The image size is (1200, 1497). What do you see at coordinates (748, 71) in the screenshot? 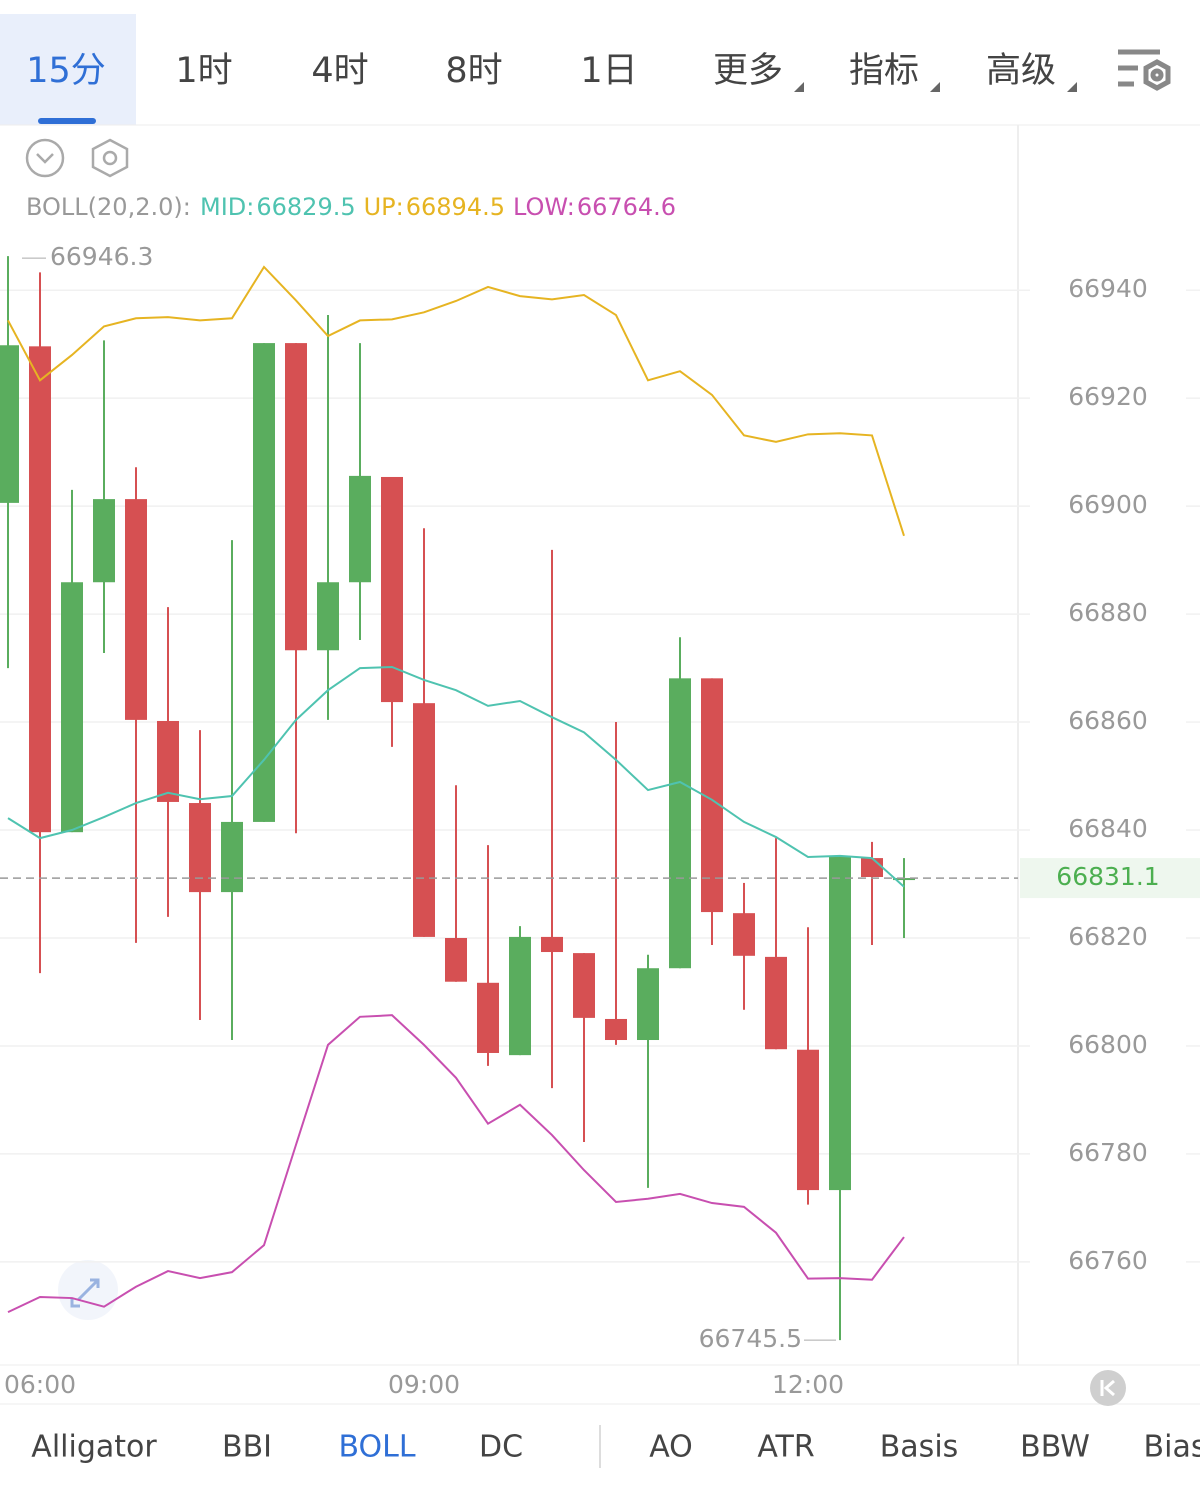
I see `period-tab: 更多` at bounding box center [748, 71].